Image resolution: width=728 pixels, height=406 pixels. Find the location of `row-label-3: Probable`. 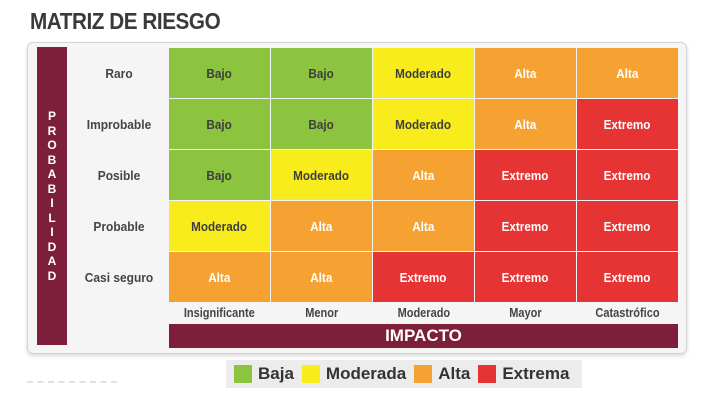

row-label-3: Probable is located at coordinates (119, 226).